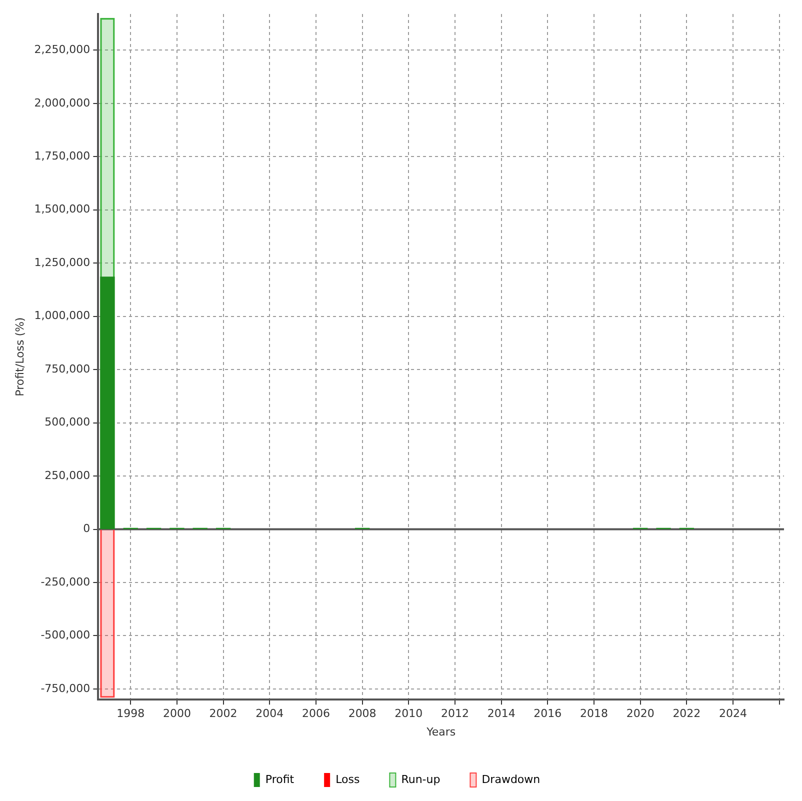 The width and height of the screenshot is (802, 801). Describe the element at coordinates (62, 49) in the screenshot. I see `y-tick-label: 2,250,000` at that location.